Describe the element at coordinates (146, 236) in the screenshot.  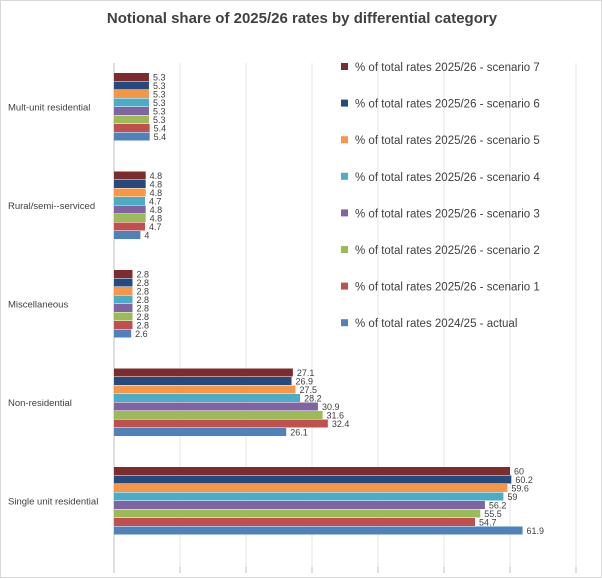
I see `data-label-rural-semi-serviced-s8: 4` at that location.